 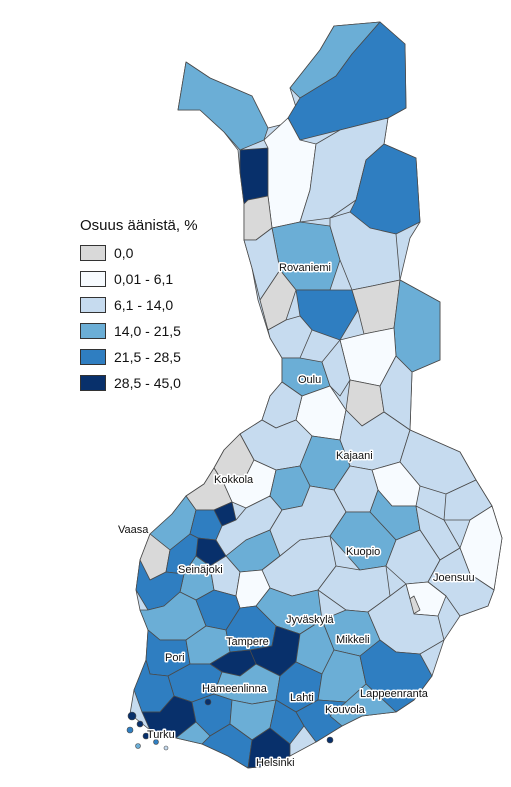 What do you see at coordinates (275, 763) in the screenshot?
I see `city-label-helsinki: Helsinki` at bounding box center [275, 763].